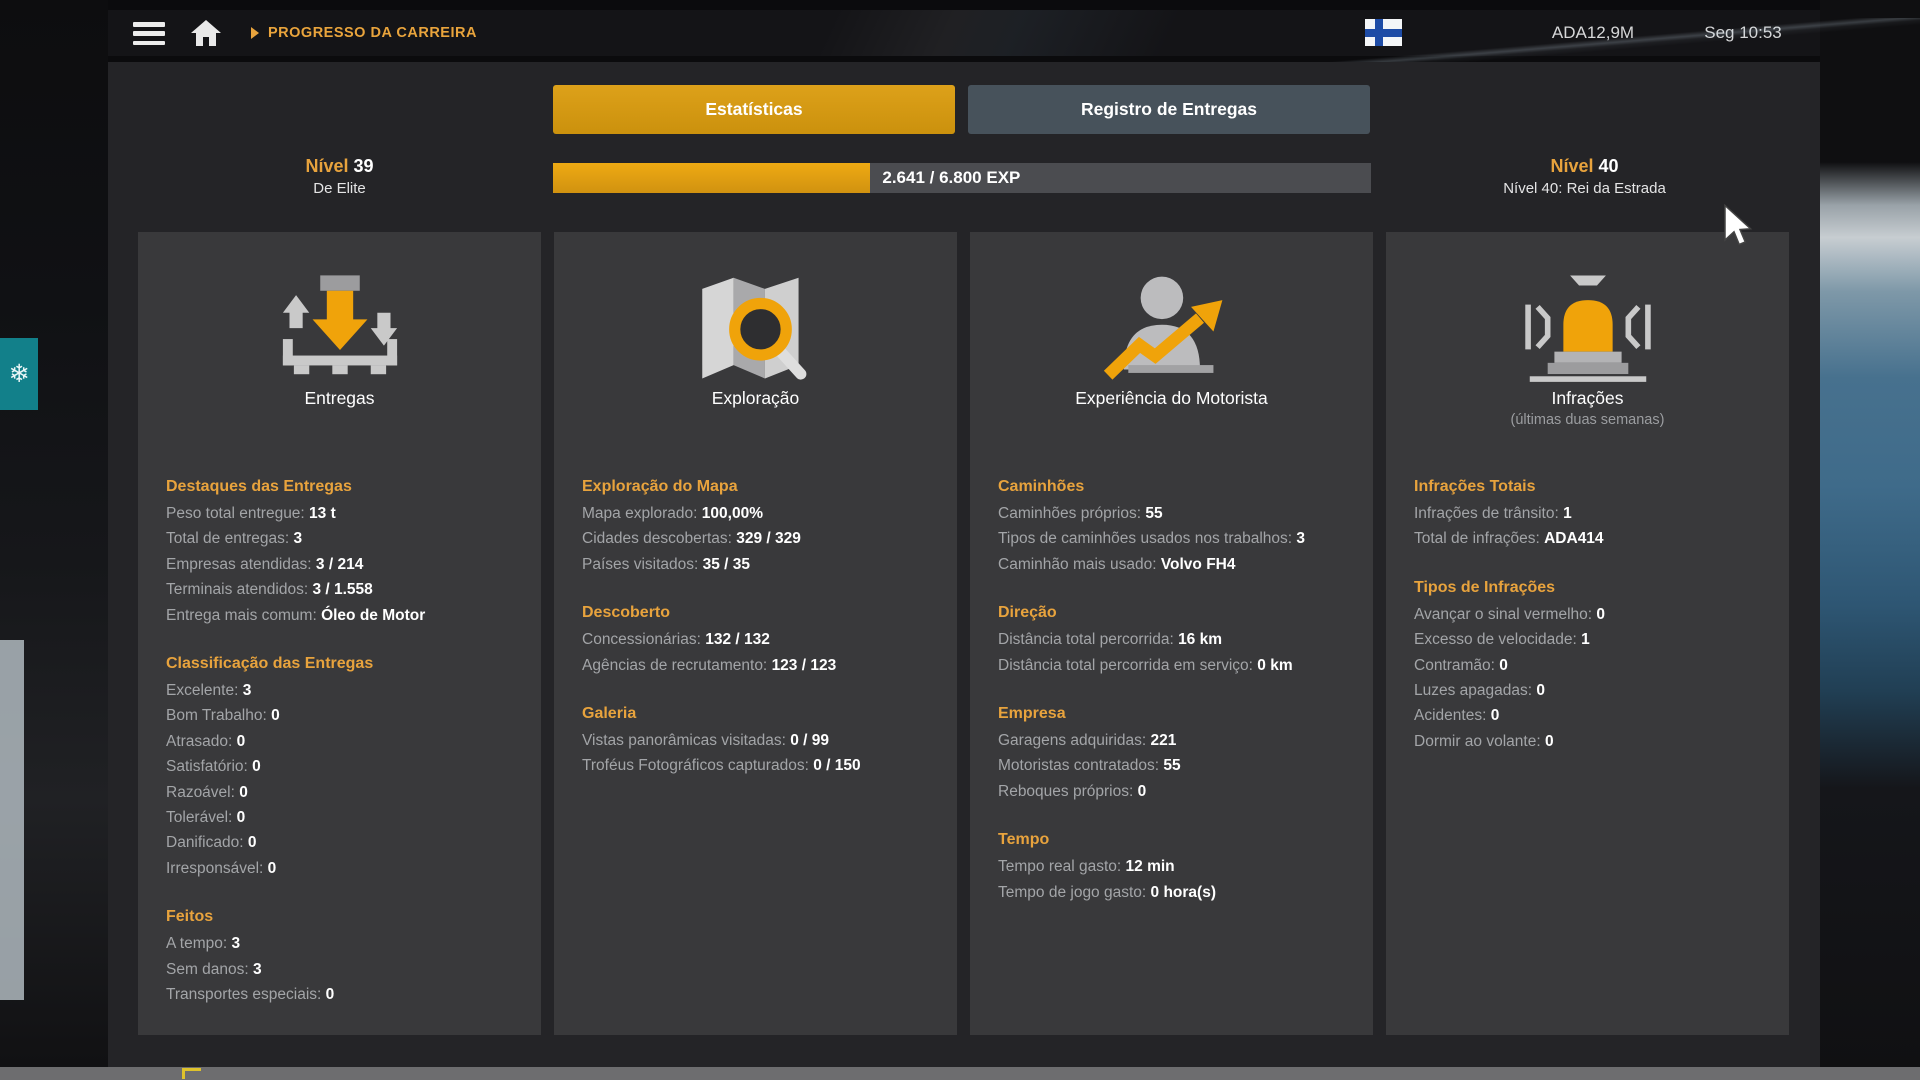 The height and width of the screenshot is (1080, 1920). Describe the element at coordinates (209, 767) in the screenshot. I see `stat-label: Satisfatório:` at that location.